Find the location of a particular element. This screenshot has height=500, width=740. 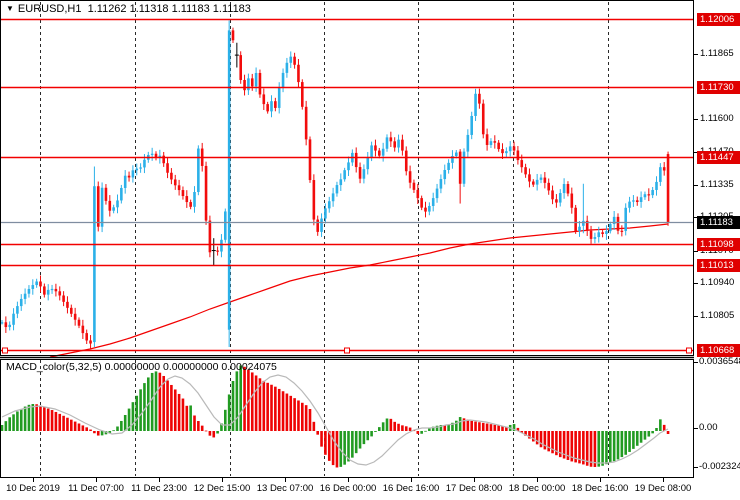

time-axis-label: 11 Dec 23:00 is located at coordinates (159, 488).